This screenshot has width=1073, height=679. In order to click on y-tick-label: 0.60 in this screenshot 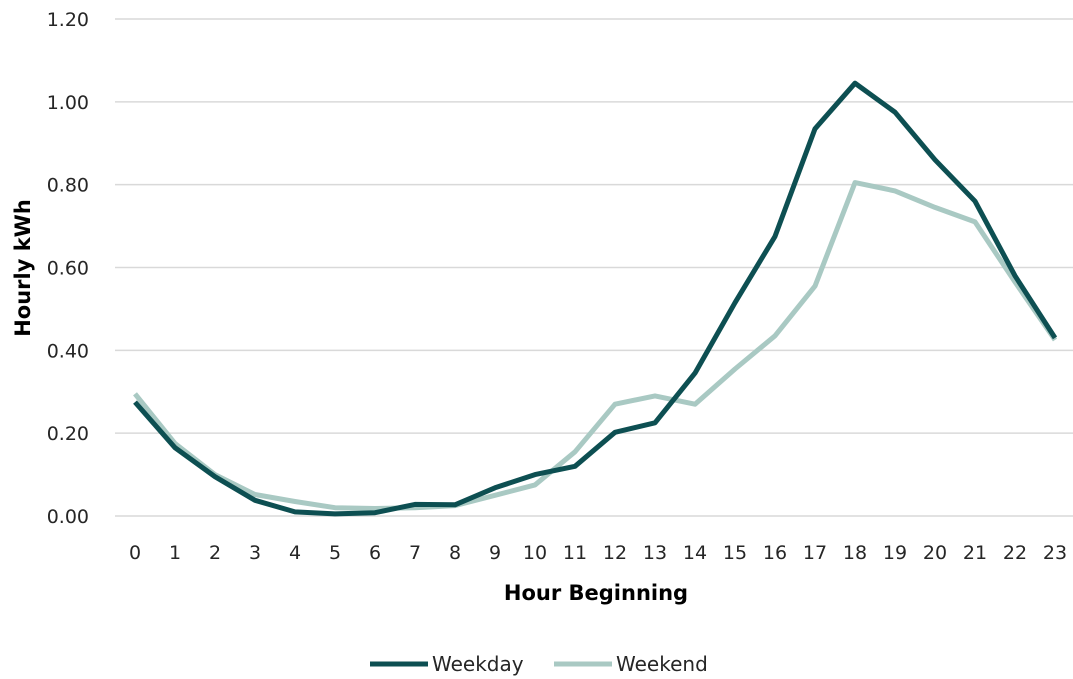, I will do `click(68, 269)`.